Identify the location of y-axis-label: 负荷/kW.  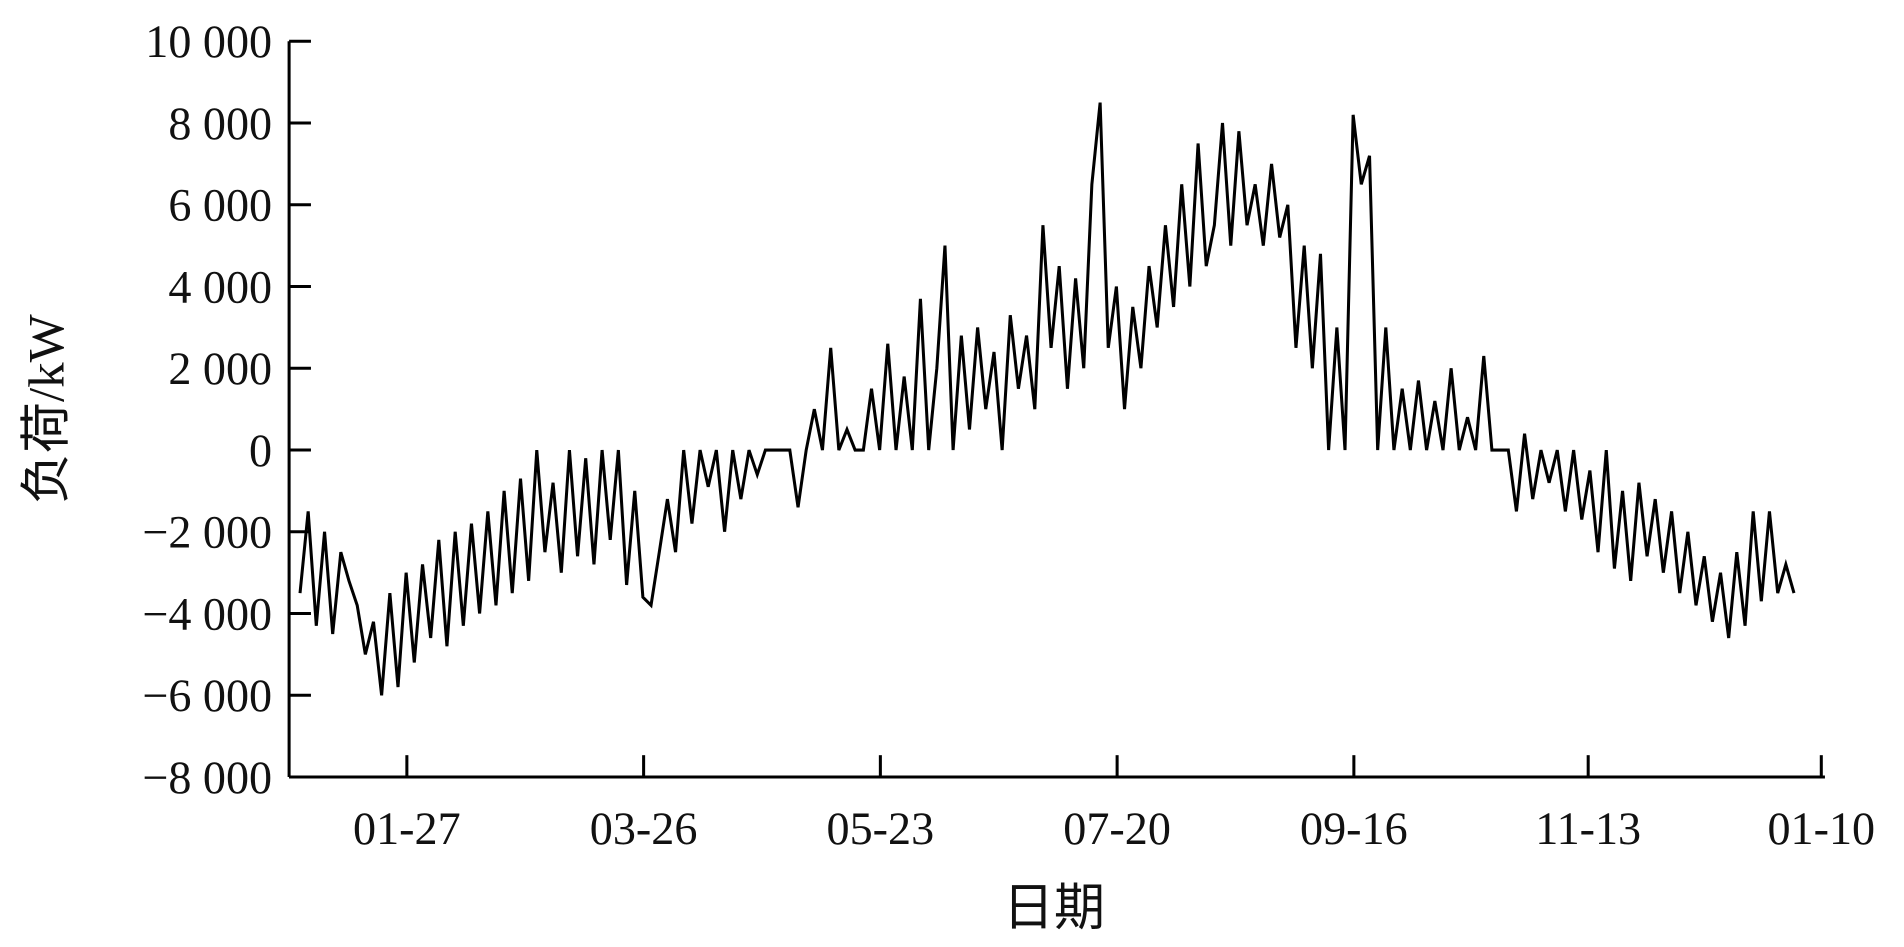
(47, 408).